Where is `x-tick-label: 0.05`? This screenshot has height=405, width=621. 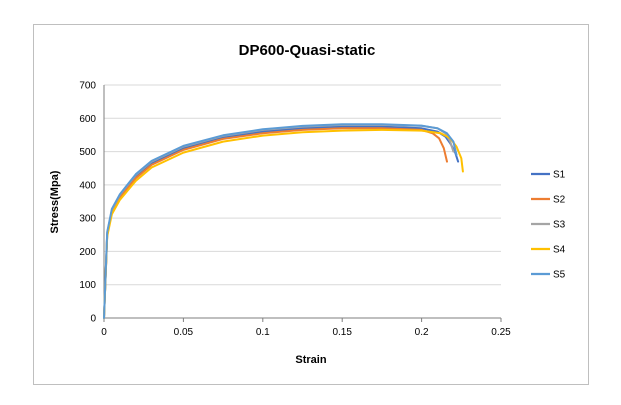 x-tick-label: 0.05 is located at coordinates (184, 332).